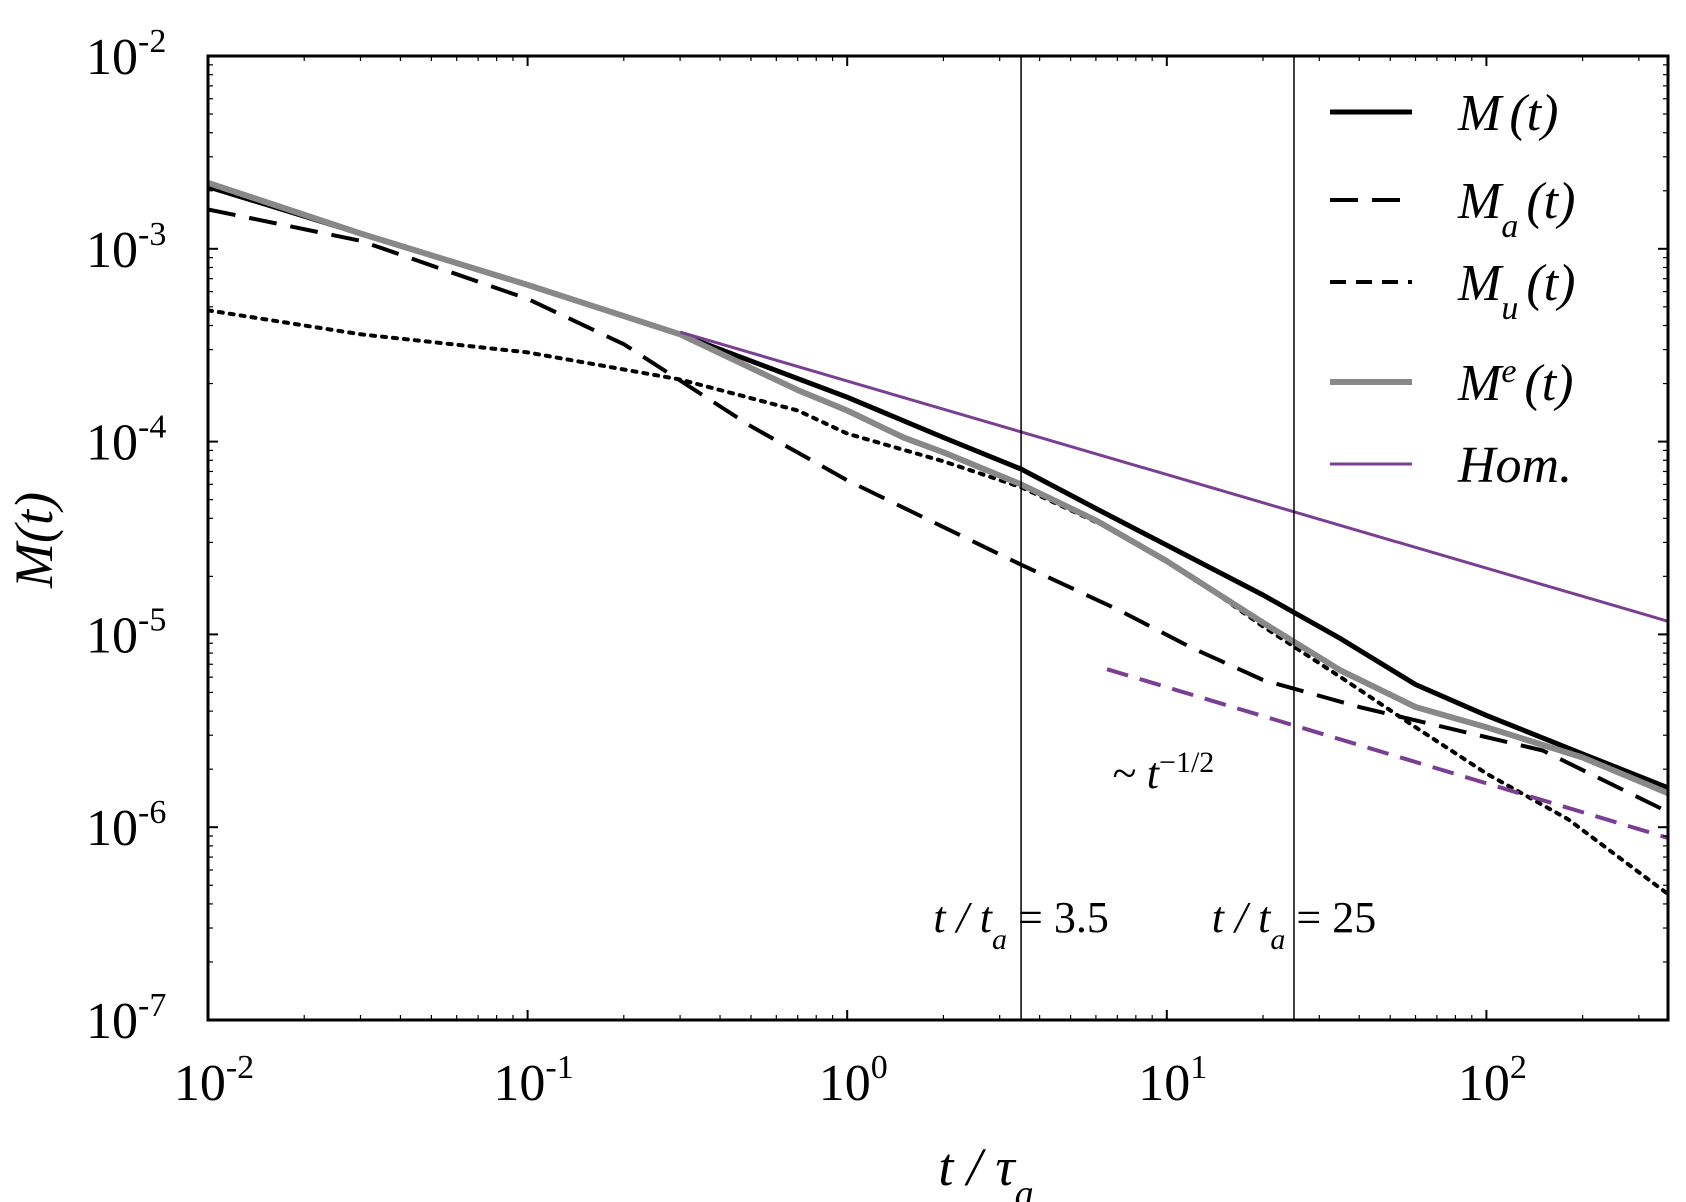 Image resolution: width=1686 pixels, height=1202 pixels. I want to click on vline-label-0: t / ta = 3.5, so click(1021, 924).